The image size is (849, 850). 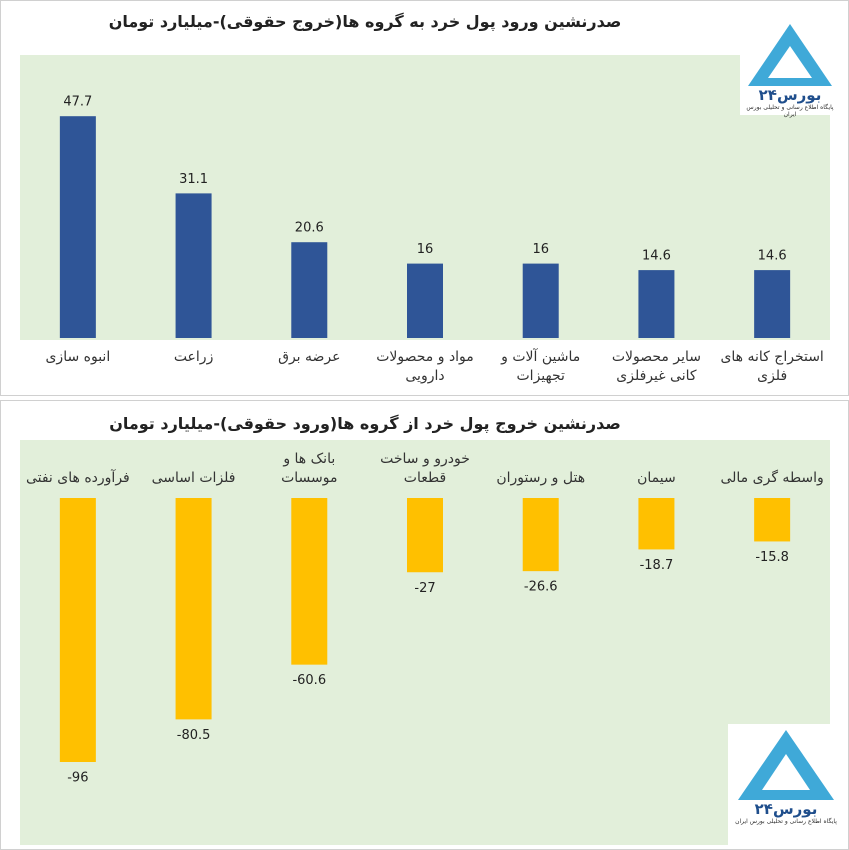 I want to click on value-label: 47.7, so click(x=77, y=102).